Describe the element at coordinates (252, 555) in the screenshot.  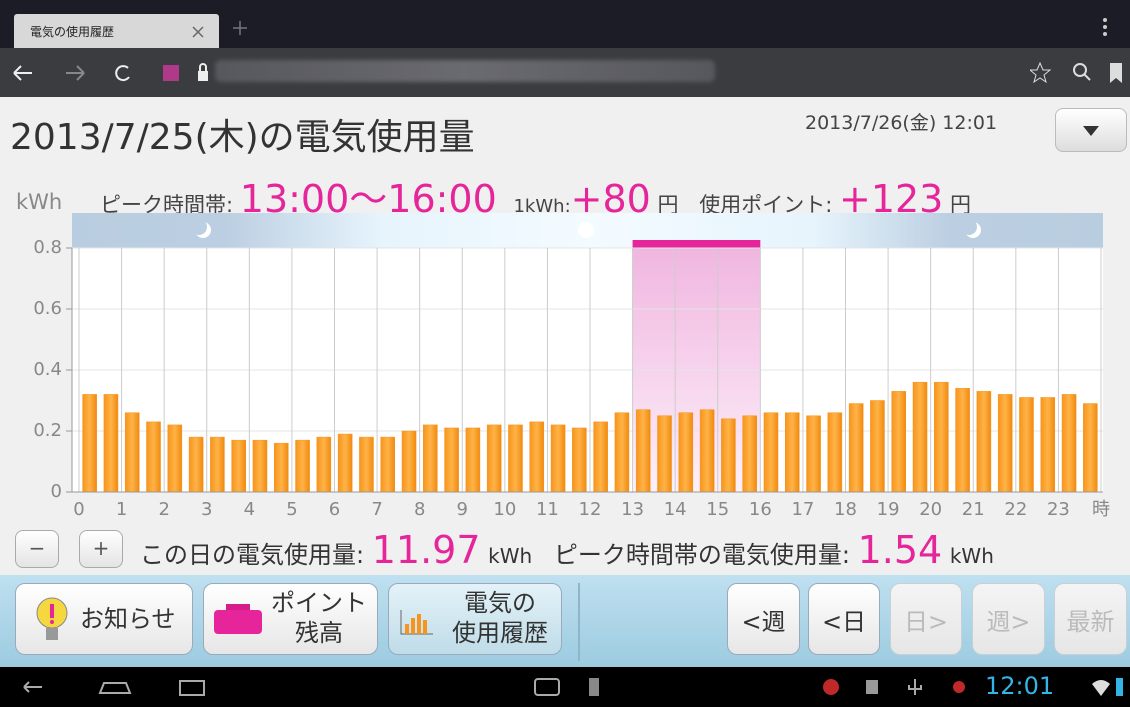
I see `day-label: この日の電気使用量:` at that location.